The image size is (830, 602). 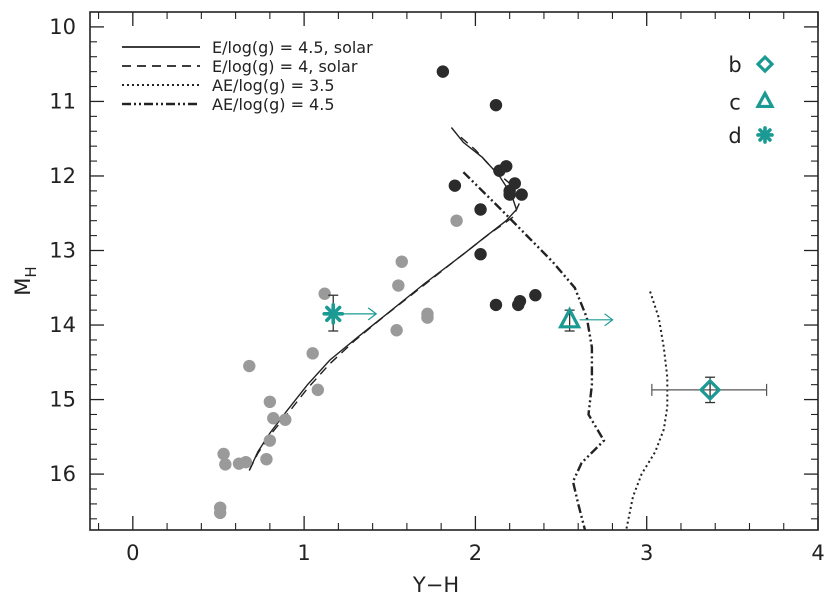 I want to click on legend-entry-label: AE/log(g) = 4.5, so click(x=273, y=104).